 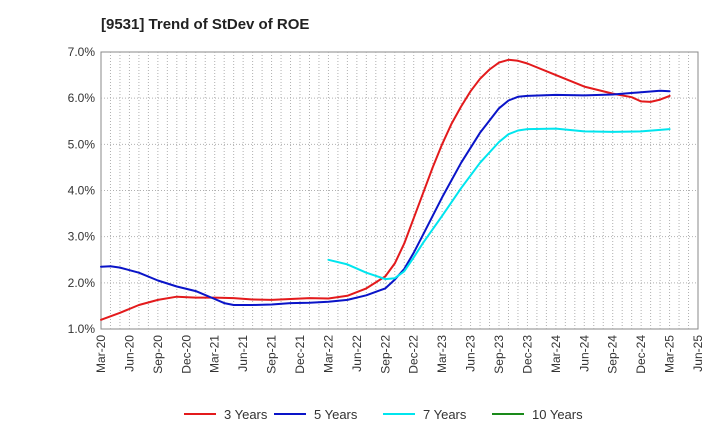 I want to click on legend: 3 Years 5 Years 7 Years 10 Years, so click(x=383, y=414).